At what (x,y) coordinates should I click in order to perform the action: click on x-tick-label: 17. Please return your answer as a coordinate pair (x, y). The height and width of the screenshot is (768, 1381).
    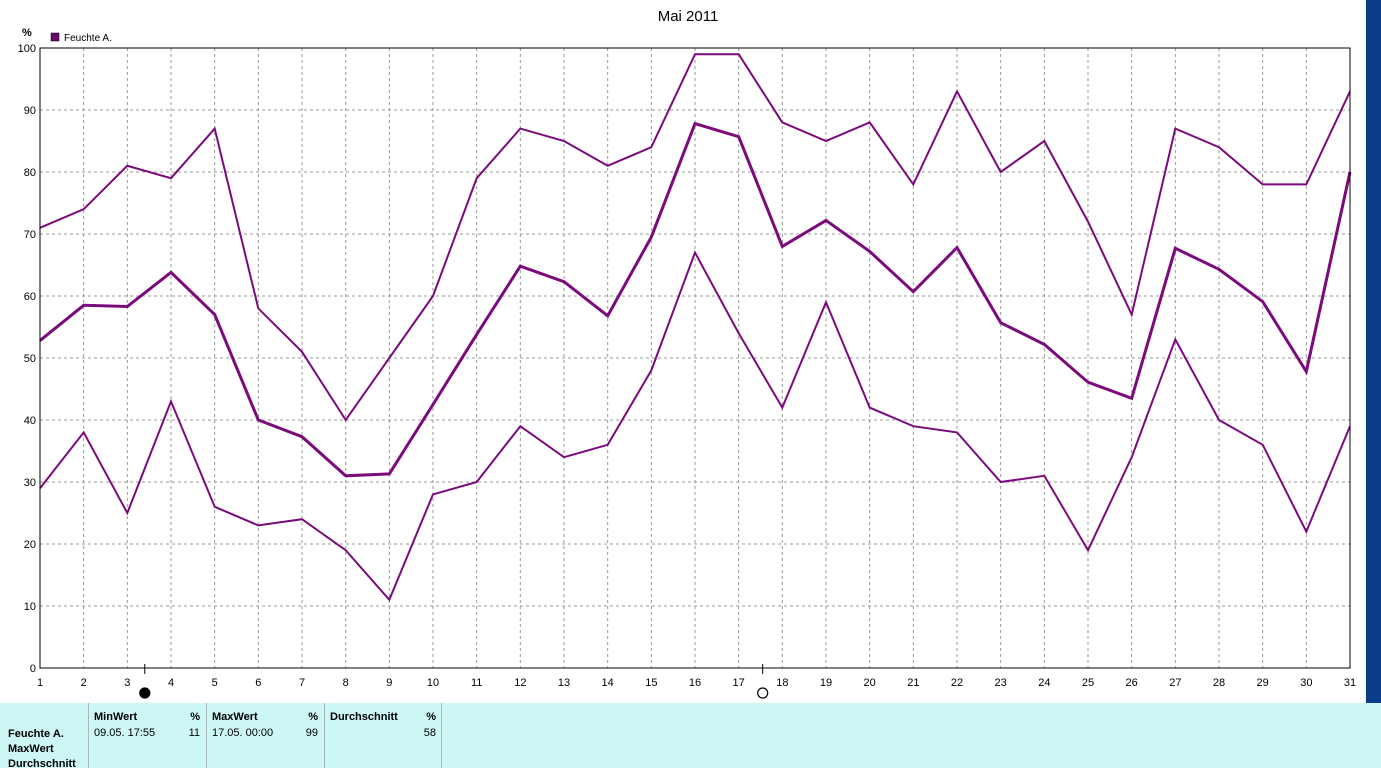
    Looking at the image, I should click on (739, 683).